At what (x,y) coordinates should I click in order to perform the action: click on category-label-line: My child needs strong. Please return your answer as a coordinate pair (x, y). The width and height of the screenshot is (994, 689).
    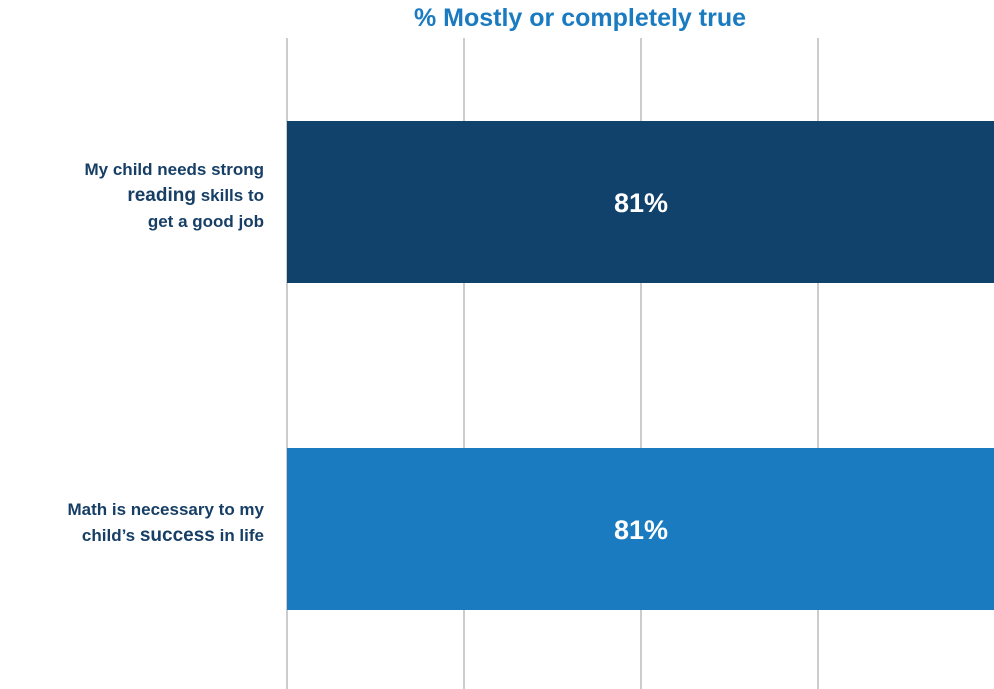
    Looking at the image, I should click on (174, 169).